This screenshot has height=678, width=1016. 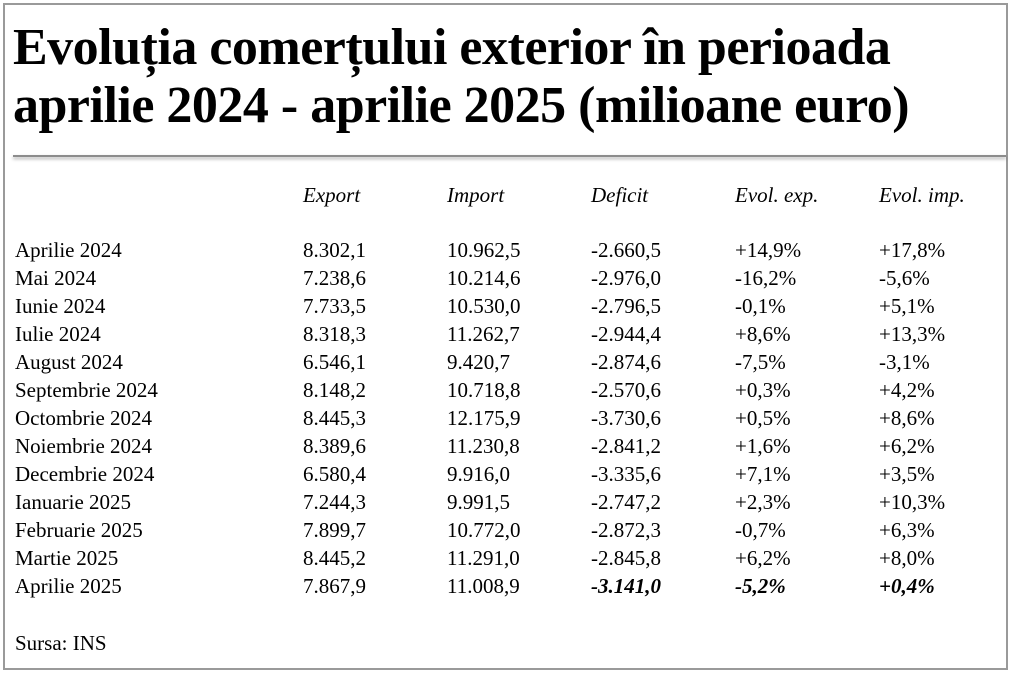 I want to click on row-label: Octombrie 2024, so click(x=84, y=418).